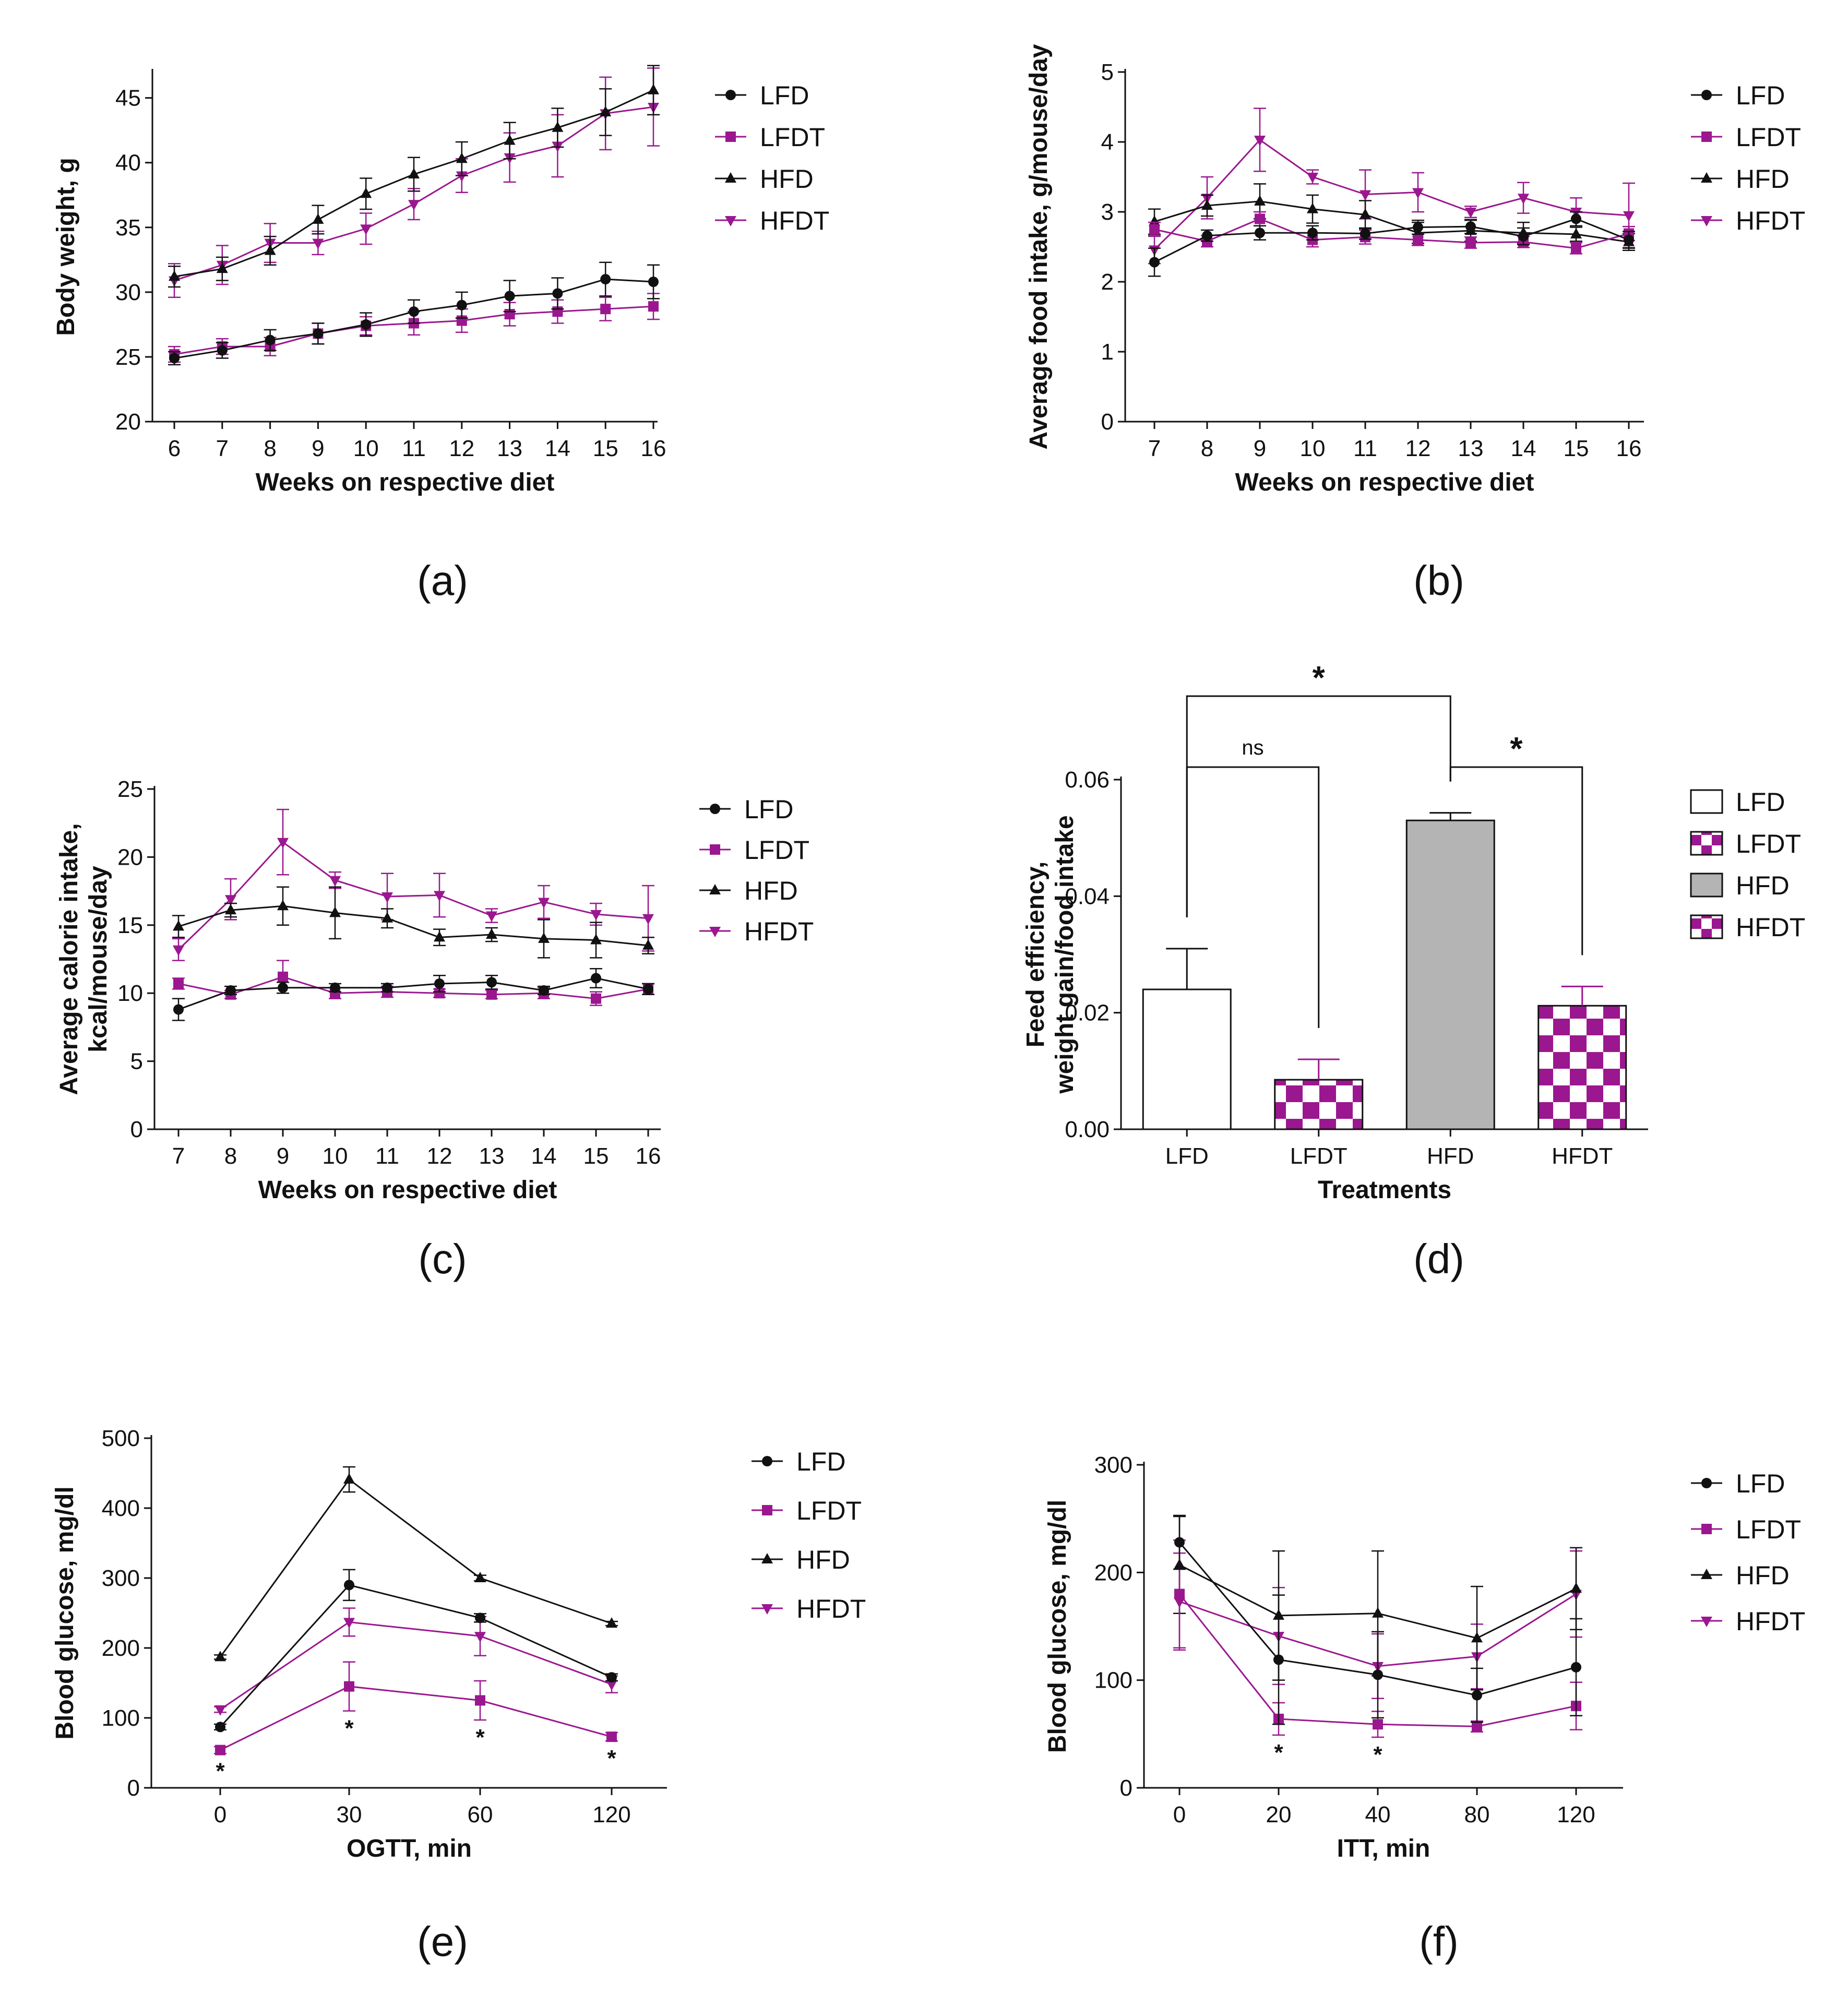 The image size is (1848, 2007). I want to click on y-tick-label: 300, so click(1113, 1465).